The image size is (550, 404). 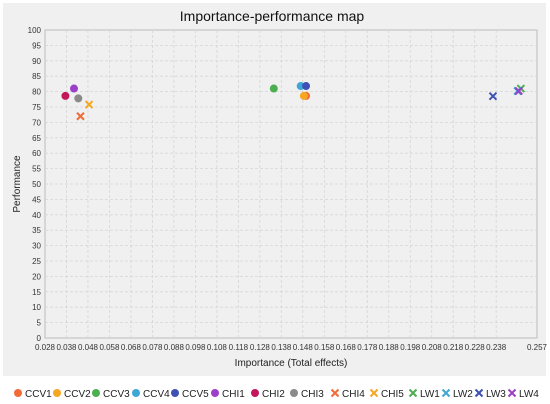 What do you see at coordinates (272, 16) in the screenshot?
I see `chart-title: Importance-performance map` at bounding box center [272, 16].